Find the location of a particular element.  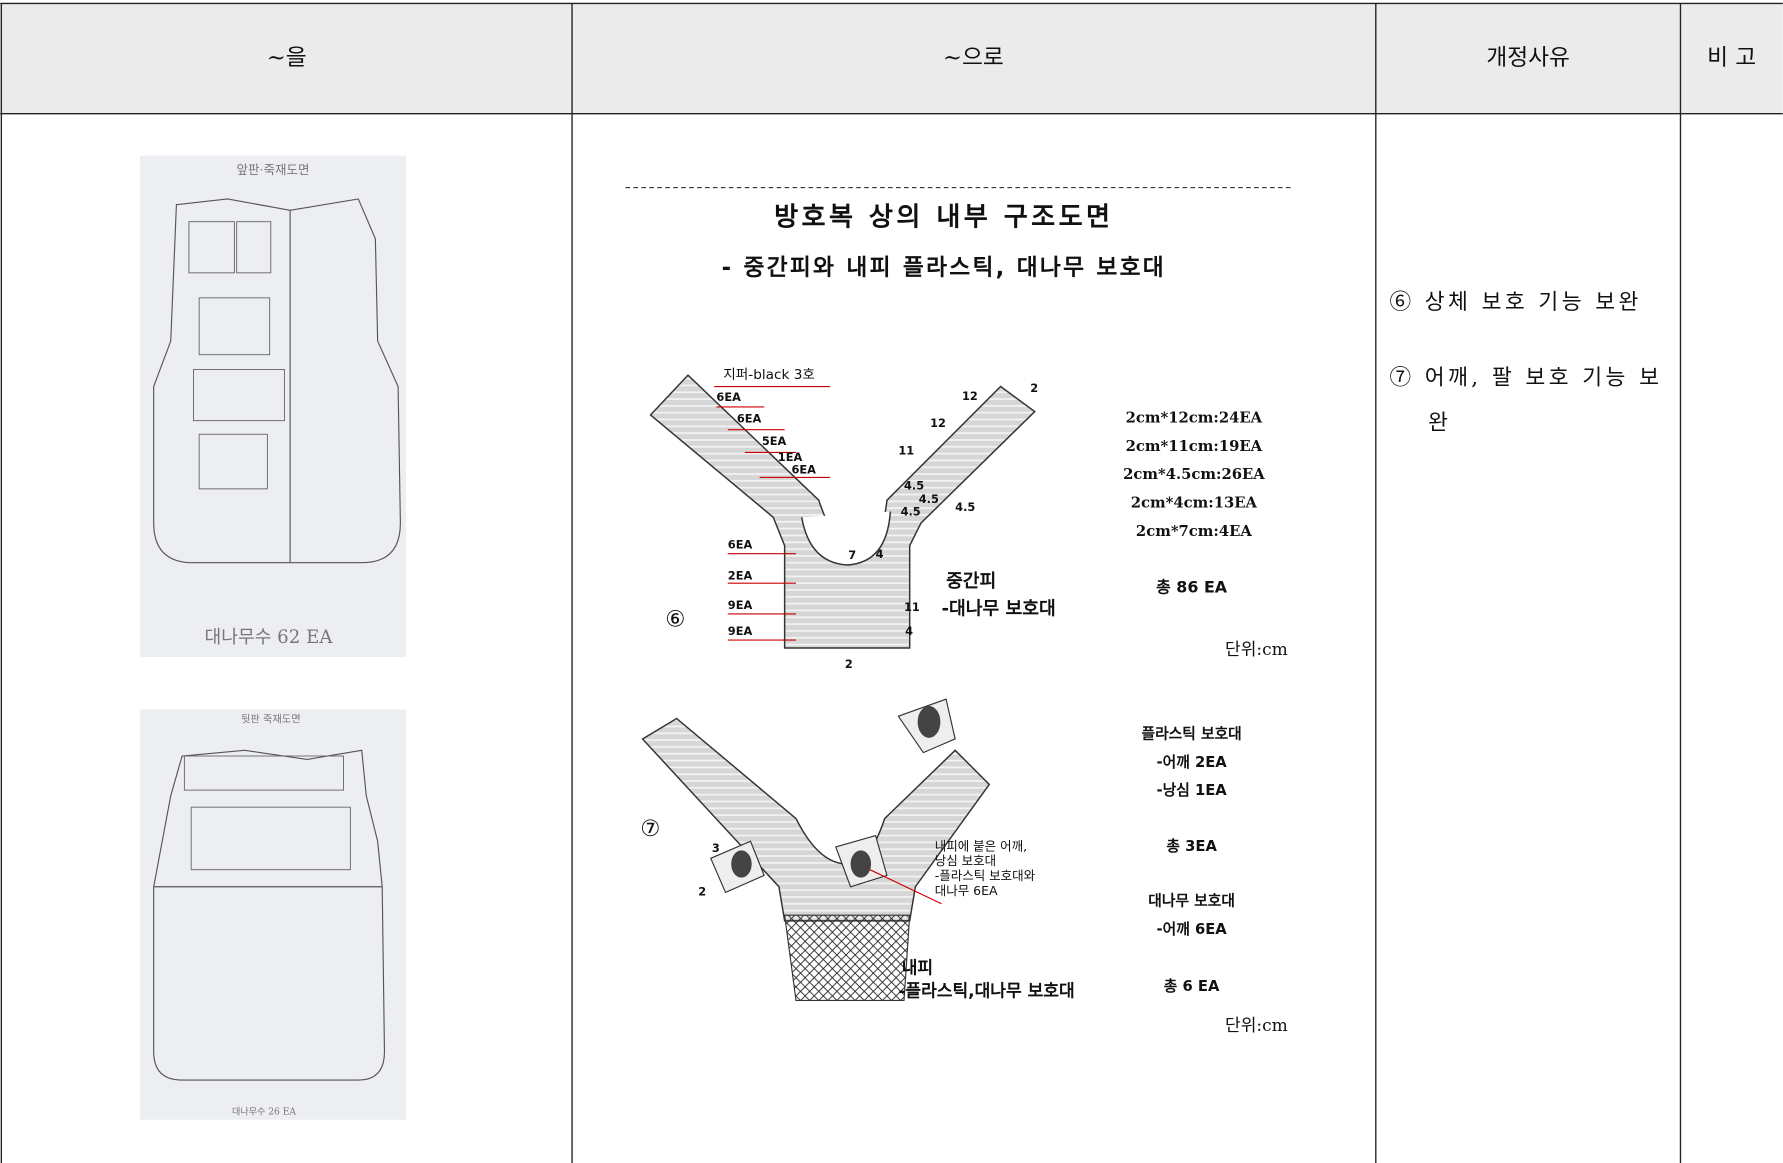

reasons: ⑥ 상체 보호 기능 보완 ⑦ 어깨, 팔 보호 기능 보완 is located at coordinates (1526, 362).